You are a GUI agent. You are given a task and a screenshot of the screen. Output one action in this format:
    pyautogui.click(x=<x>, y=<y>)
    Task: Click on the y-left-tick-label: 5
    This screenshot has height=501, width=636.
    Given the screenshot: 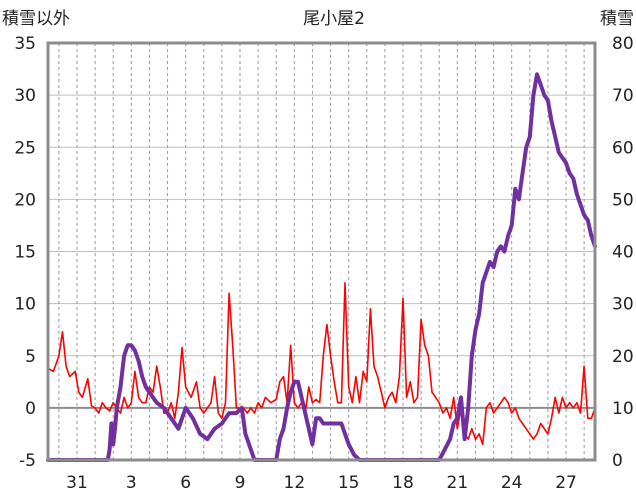 What is the action you would take?
    pyautogui.click(x=30, y=357)
    